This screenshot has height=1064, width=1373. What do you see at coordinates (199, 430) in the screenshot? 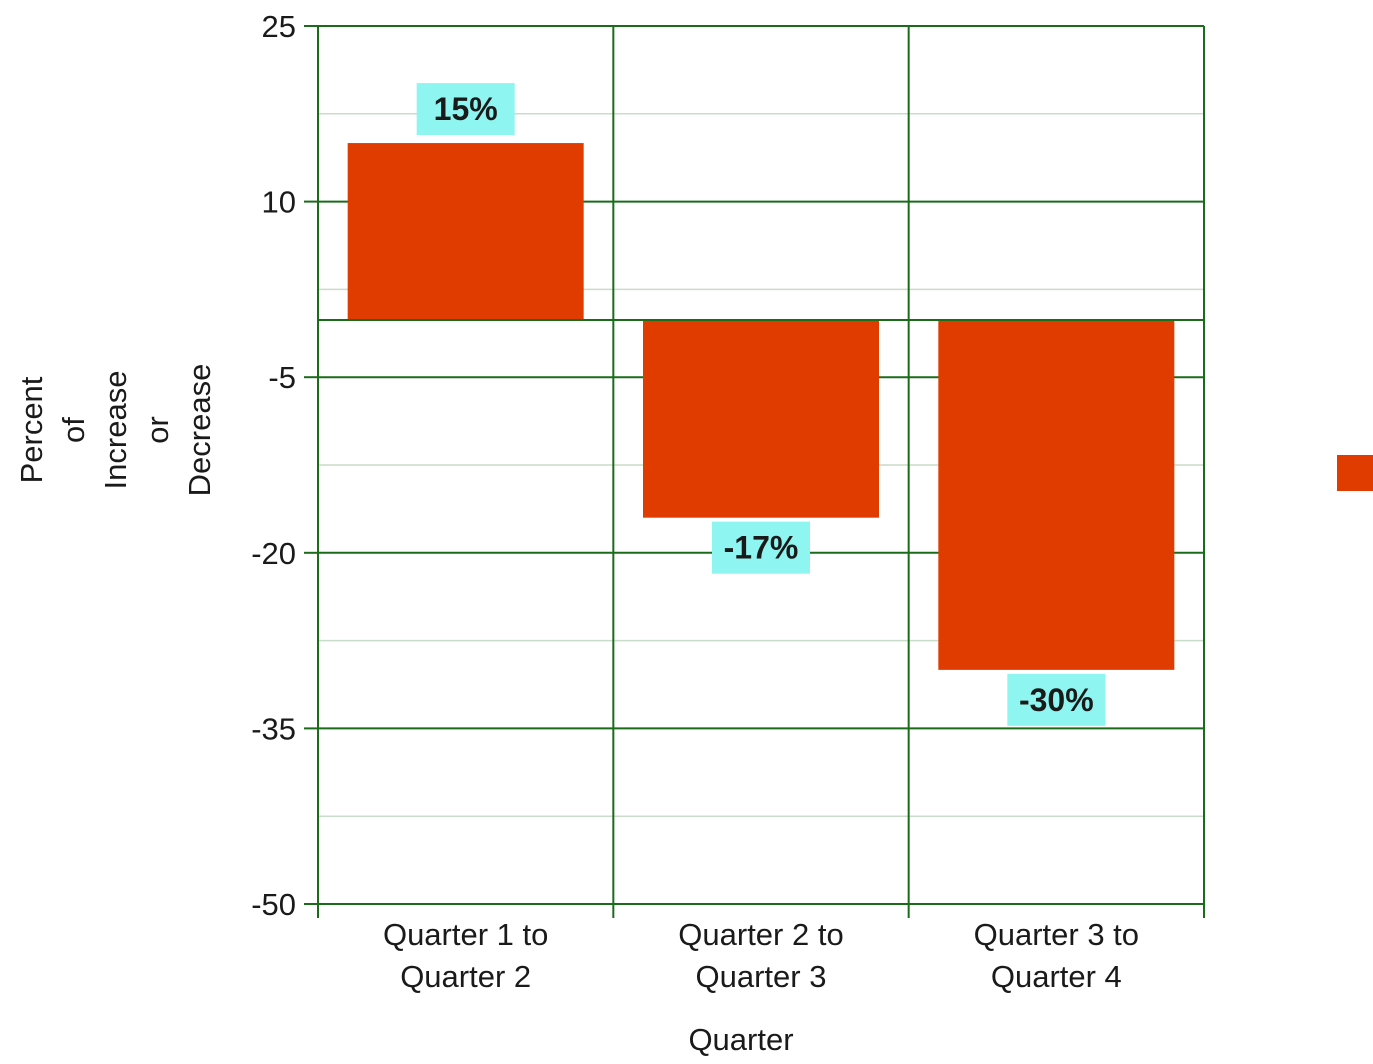
I see `y-axis-title-line: Decrease` at bounding box center [199, 430].